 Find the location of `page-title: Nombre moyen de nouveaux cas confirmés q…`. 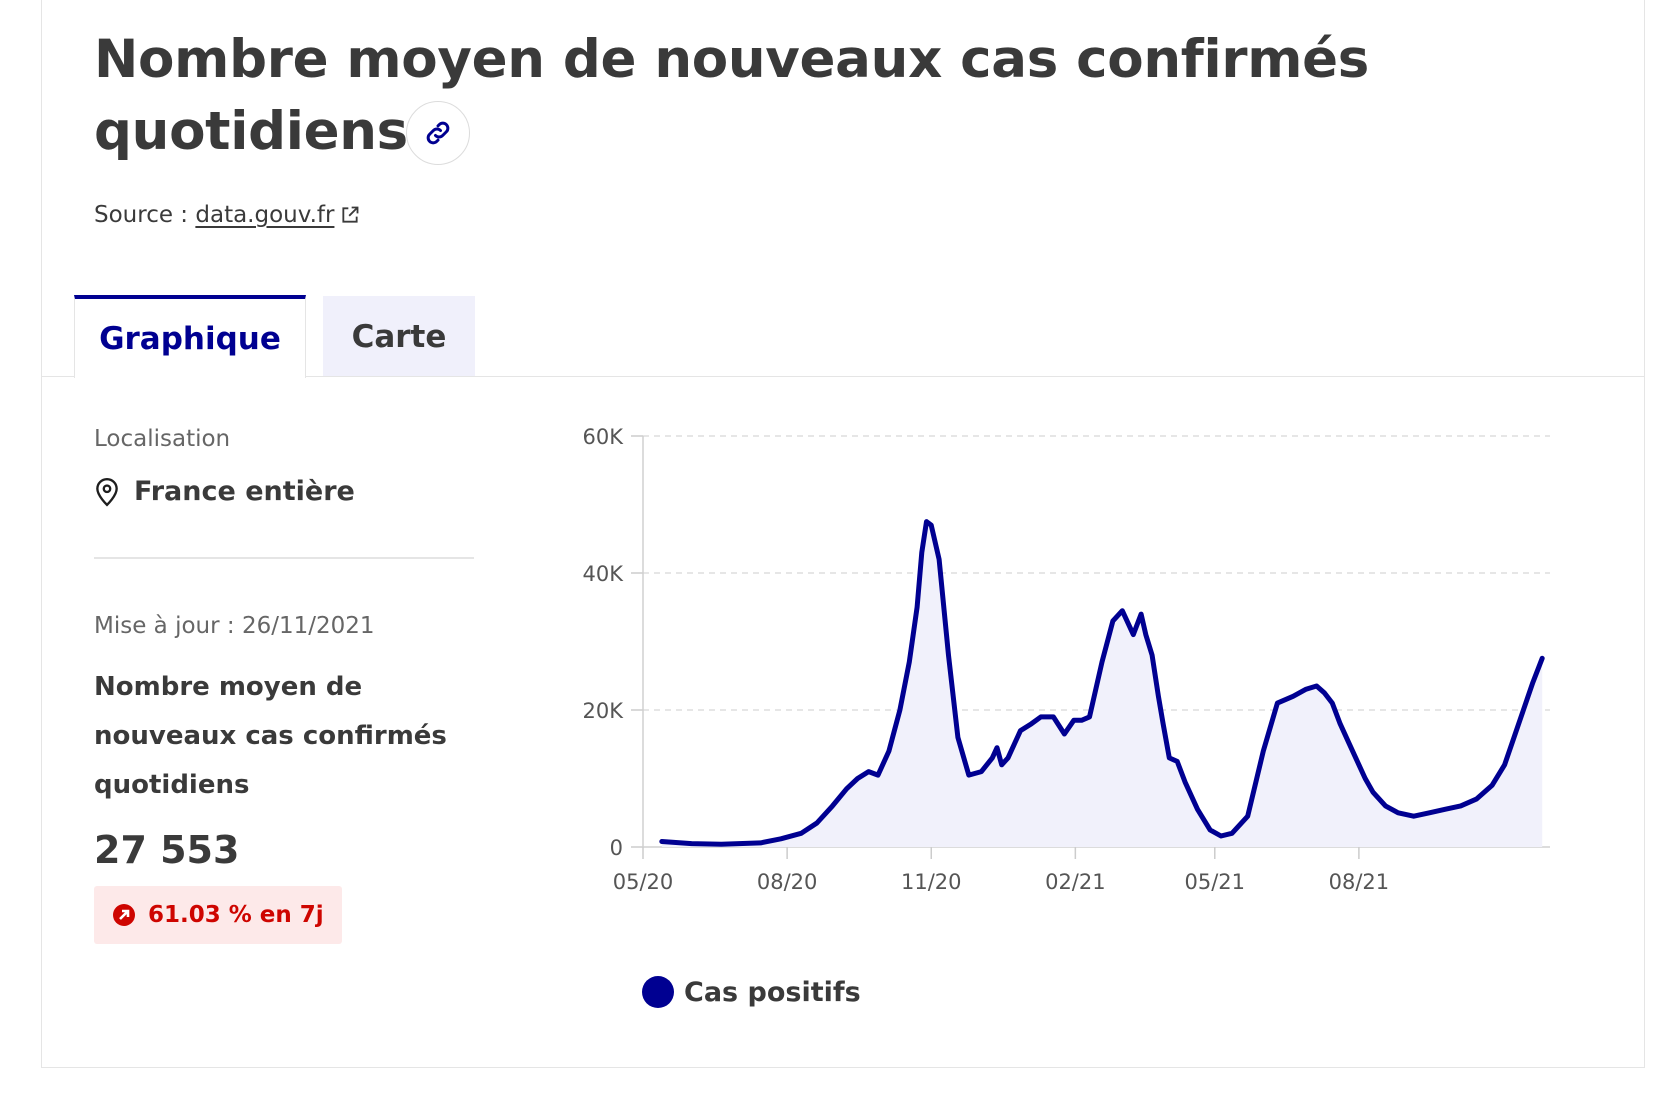

page-title: Nombre moyen de nouveaux cas confirmés q… is located at coordinates (732, 95).